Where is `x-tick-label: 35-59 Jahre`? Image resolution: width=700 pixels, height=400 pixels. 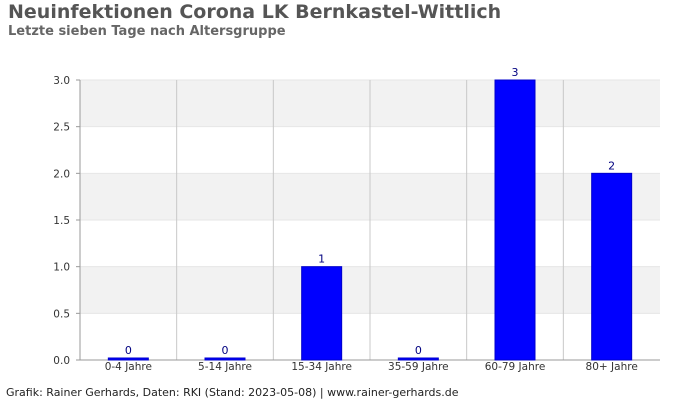 x-tick-label: 35-59 Jahre is located at coordinates (418, 367).